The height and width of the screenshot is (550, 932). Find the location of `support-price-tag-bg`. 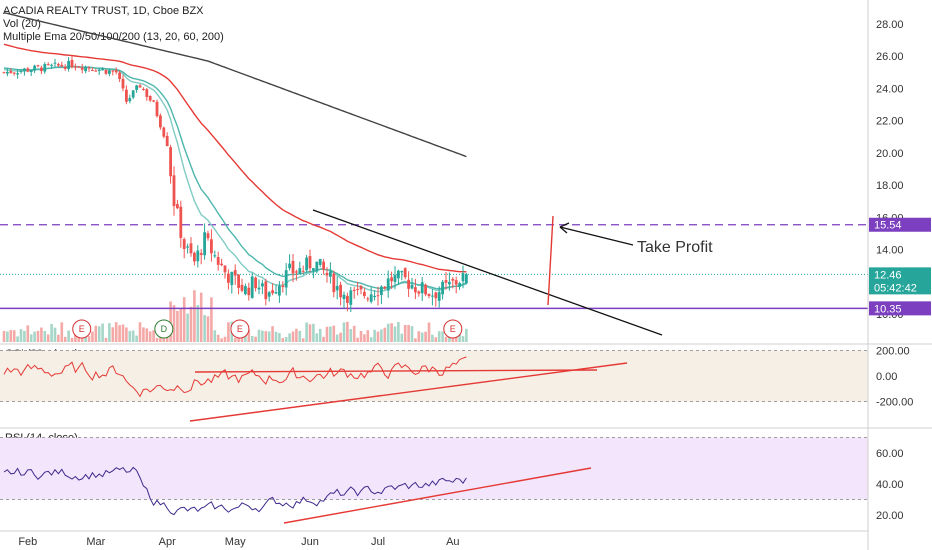

support-price-tag-bg is located at coordinates (900, 308).